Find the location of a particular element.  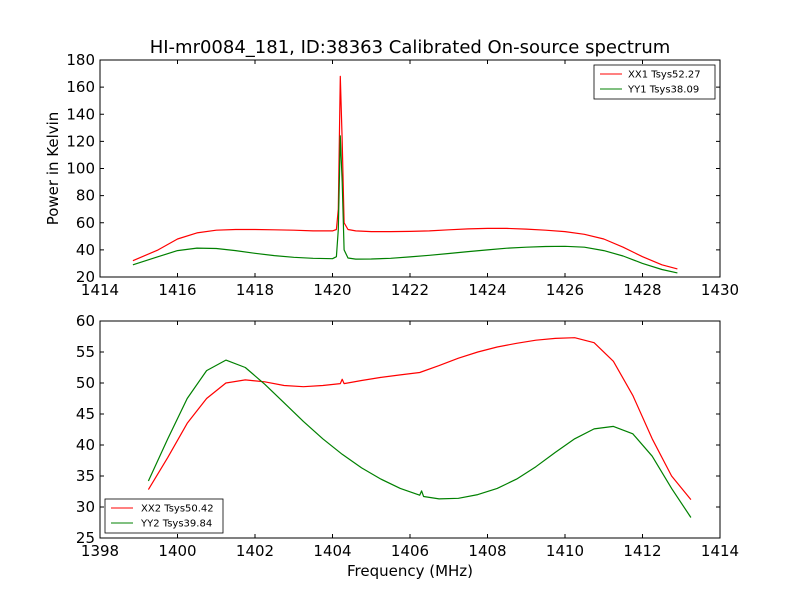

x-tick-label: 1426 is located at coordinates (565, 290).